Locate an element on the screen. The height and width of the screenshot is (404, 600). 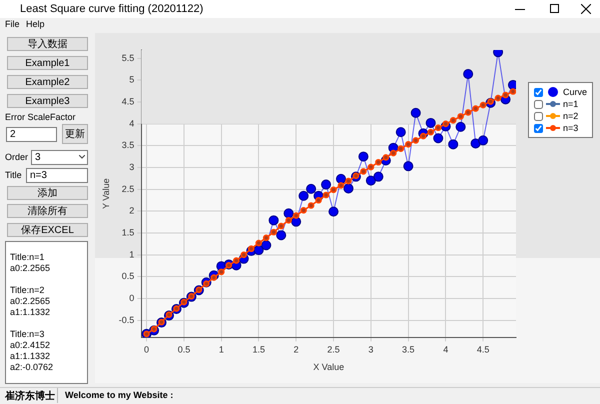
text: 保存EXCEL is located at coordinates (47, 230).